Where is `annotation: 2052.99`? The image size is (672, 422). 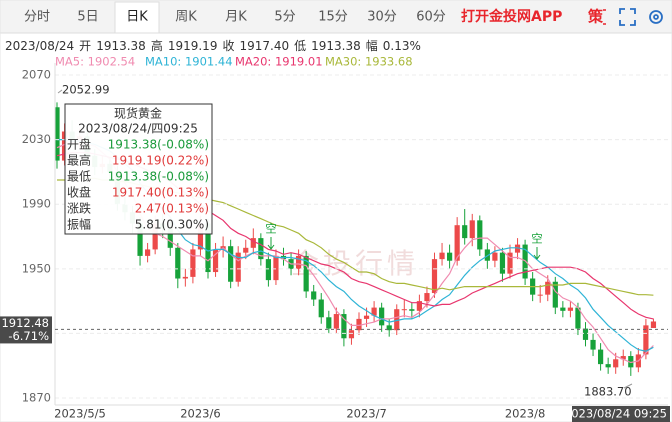 annotation: 2052.99 is located at coordinates (86, 90).